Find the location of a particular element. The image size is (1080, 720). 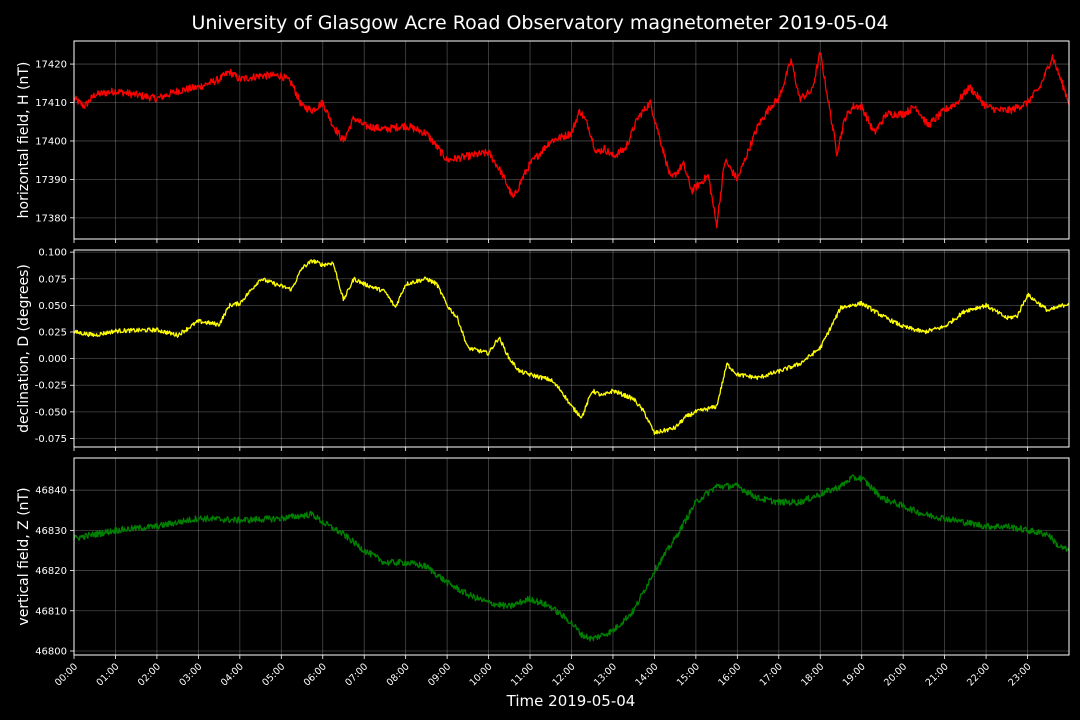

declination-ytick-label: 0.075 is located at coordinates (52, 279).